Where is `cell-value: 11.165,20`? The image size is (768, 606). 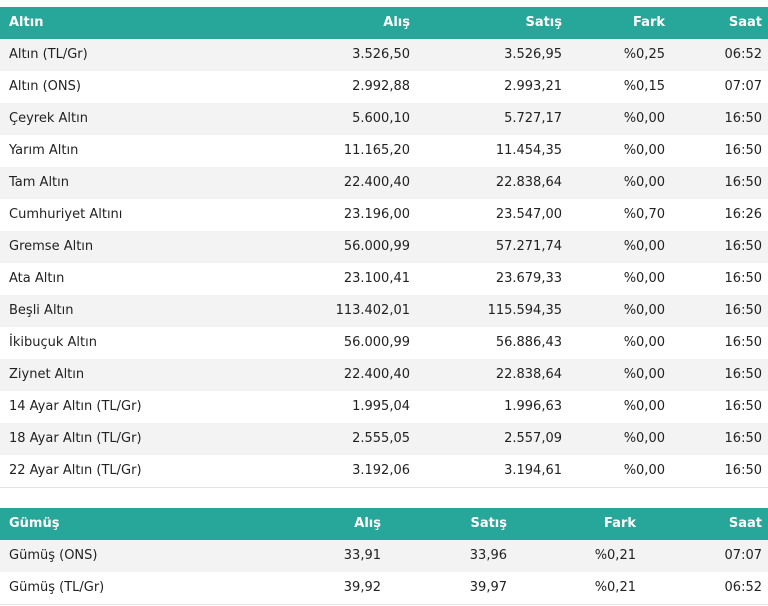
cell-value: 11.165,20 is located at coordinates (376, 150).